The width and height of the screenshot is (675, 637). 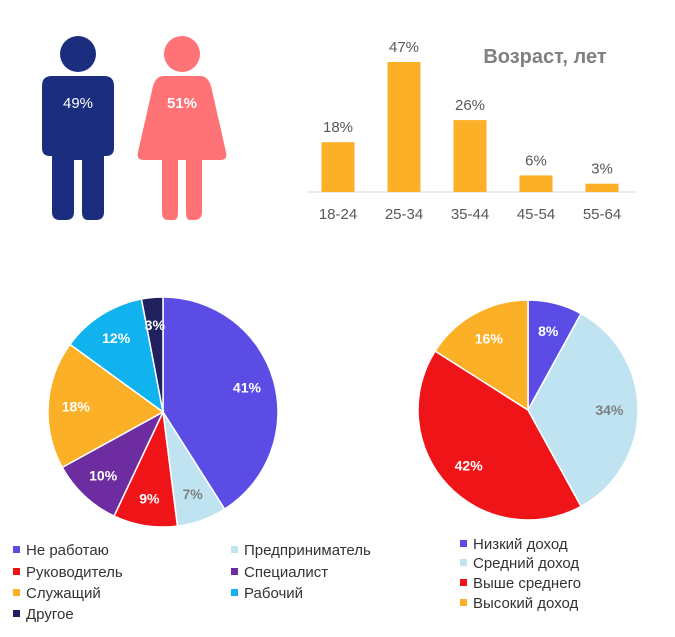 I want to click on pie-slice-label: 10%, so click(x=103, y=476).